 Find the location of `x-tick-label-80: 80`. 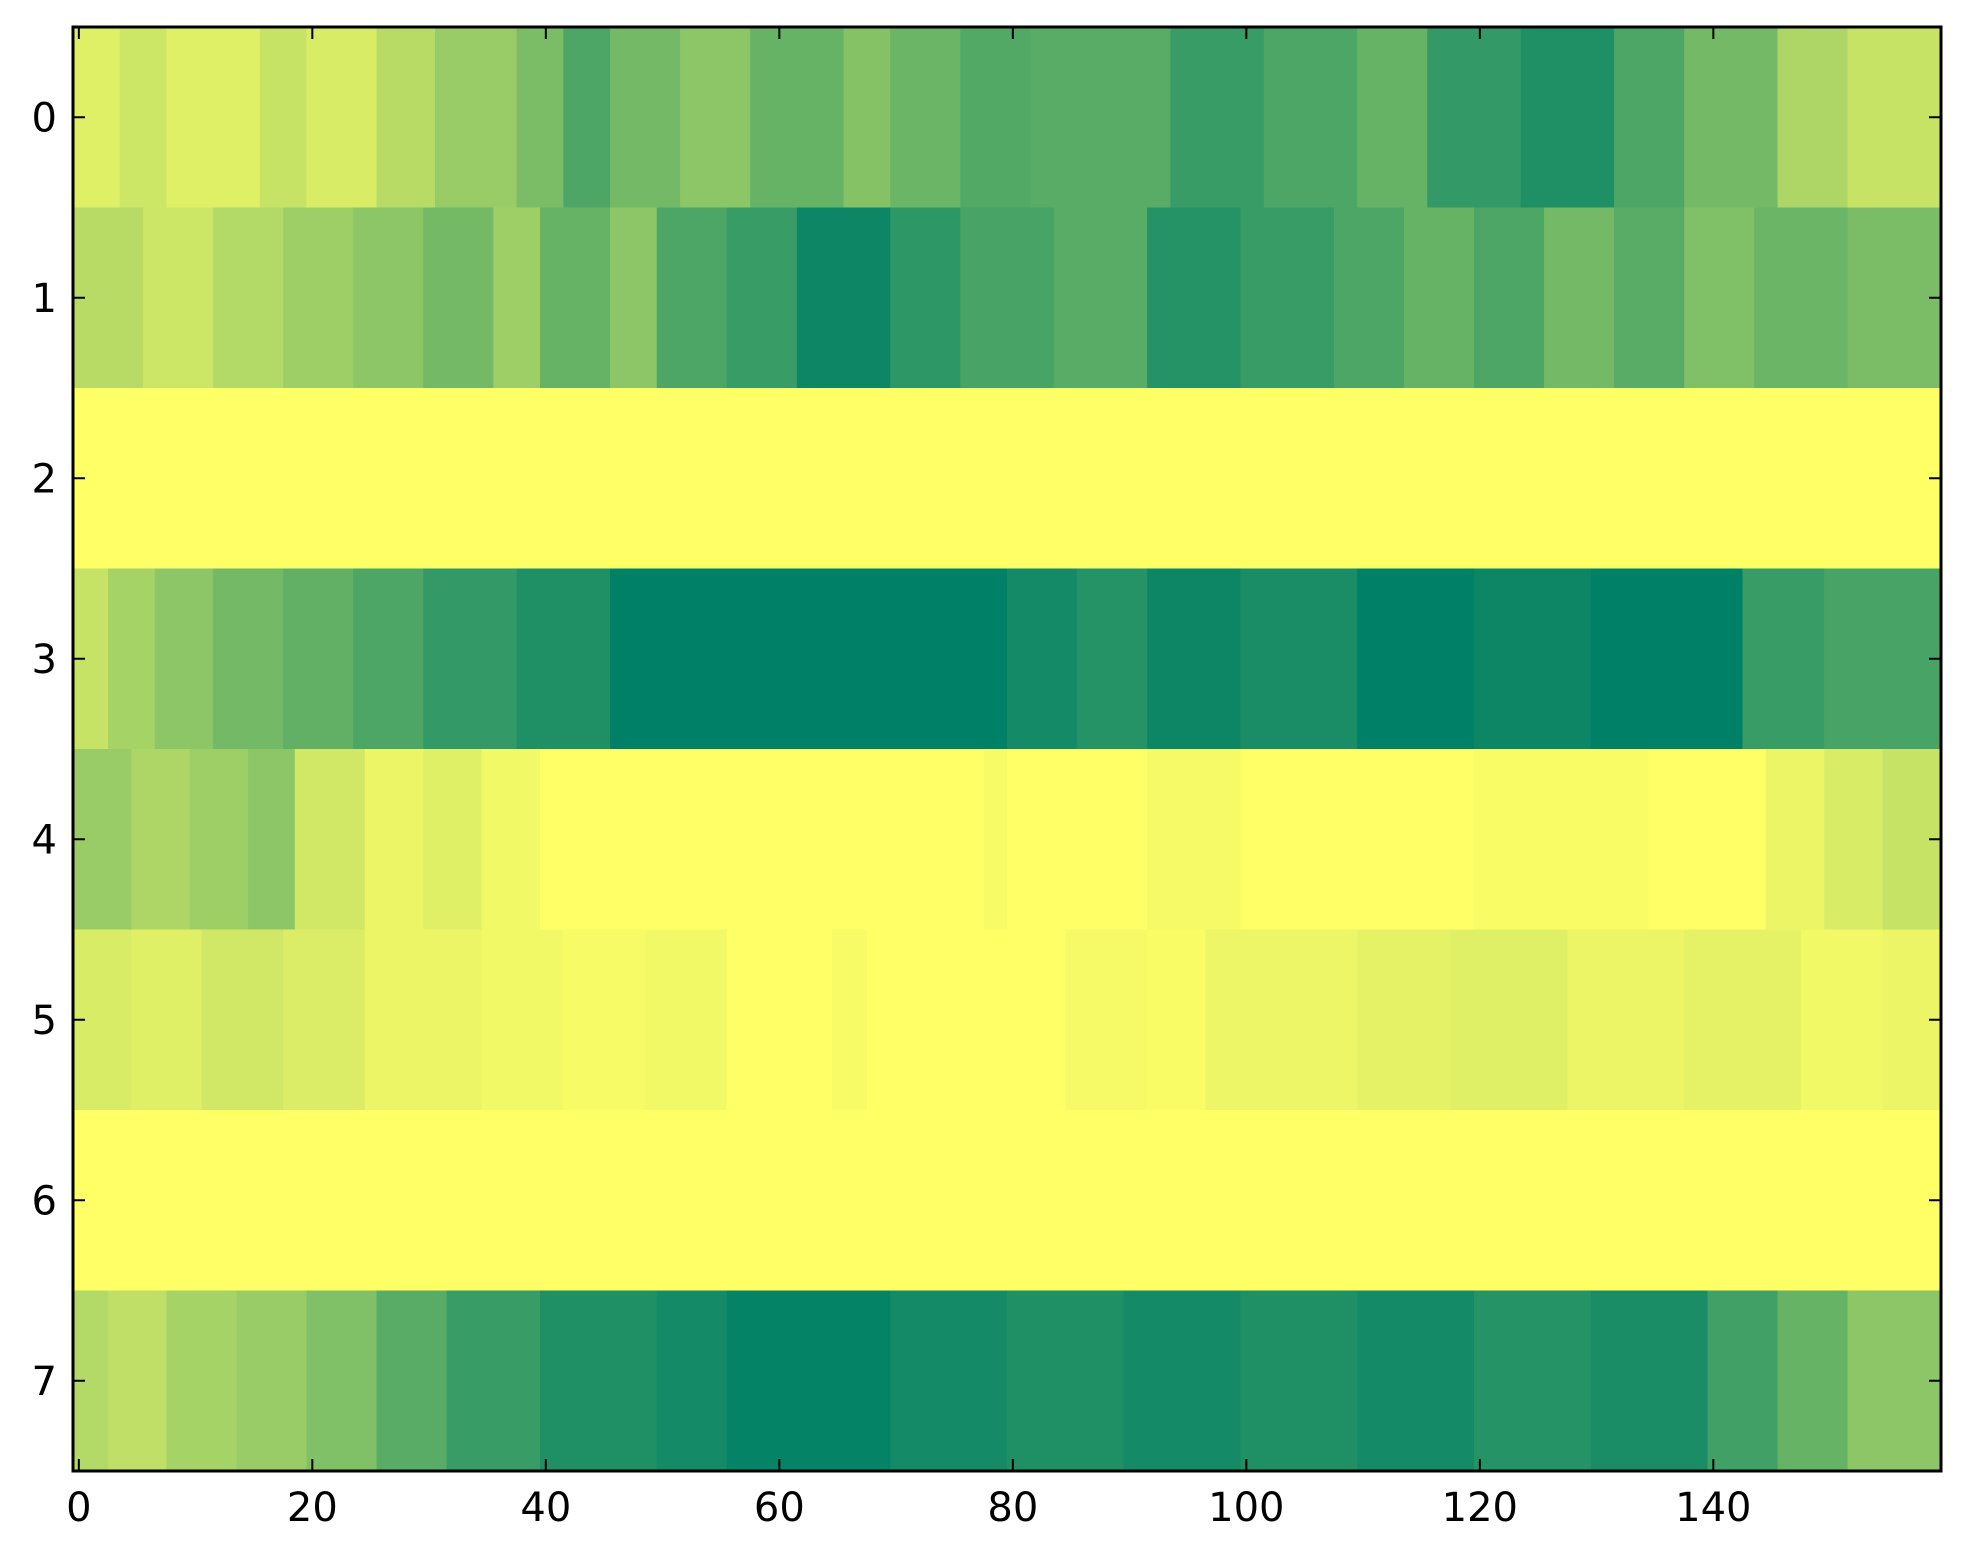

x-tick-label-80: 80 is located at coordinates (1012, 1508).